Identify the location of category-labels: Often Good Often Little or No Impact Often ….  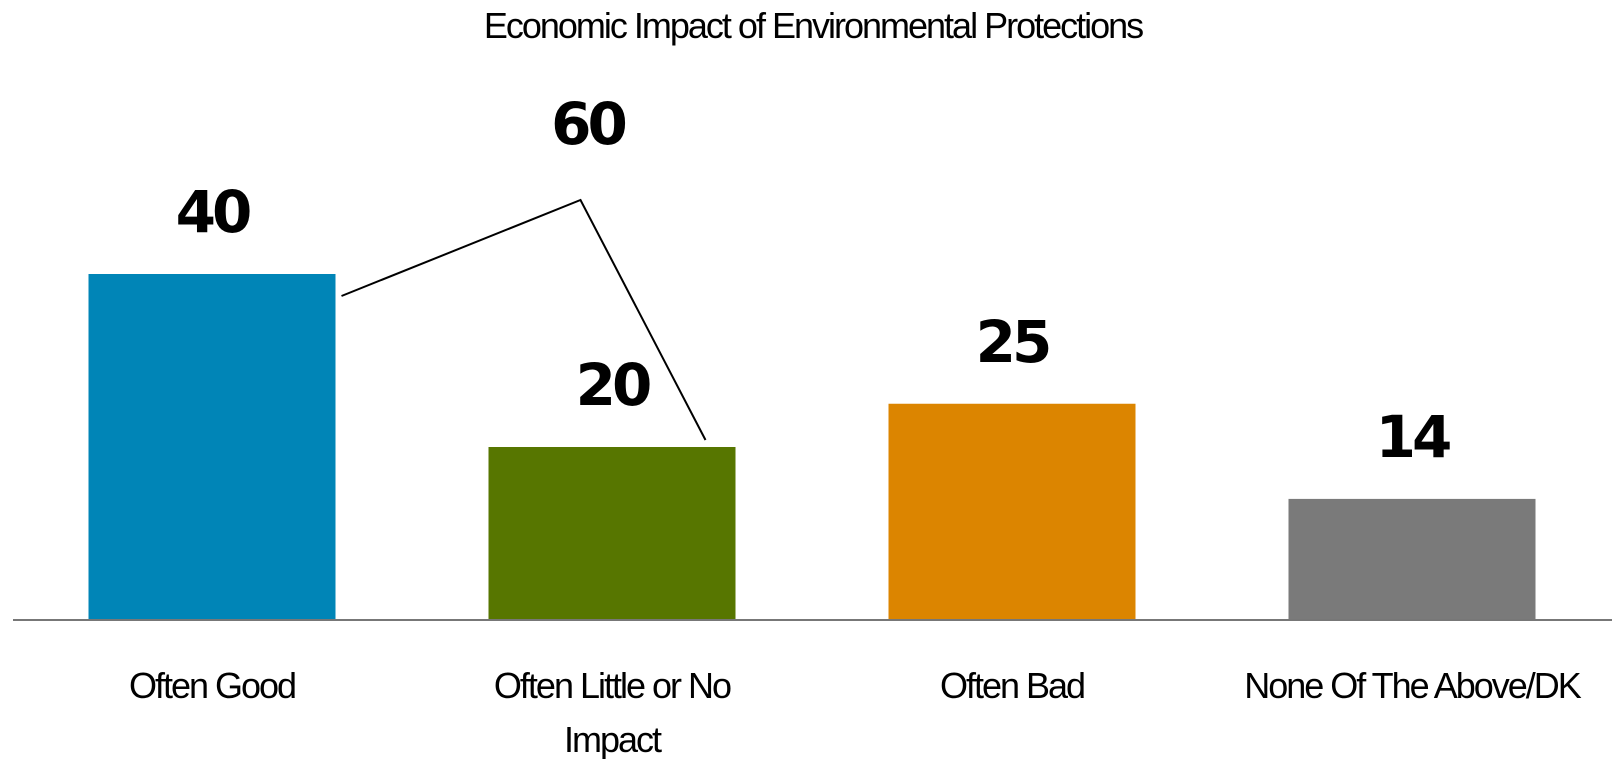
(856, 712).